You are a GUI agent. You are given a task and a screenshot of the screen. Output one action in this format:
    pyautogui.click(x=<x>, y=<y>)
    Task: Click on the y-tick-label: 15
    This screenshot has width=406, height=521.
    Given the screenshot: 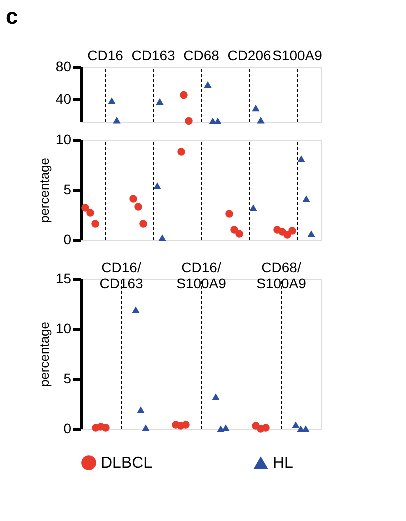 What is the action you would take?
    pyautogui.click(x=64, y=278)
    